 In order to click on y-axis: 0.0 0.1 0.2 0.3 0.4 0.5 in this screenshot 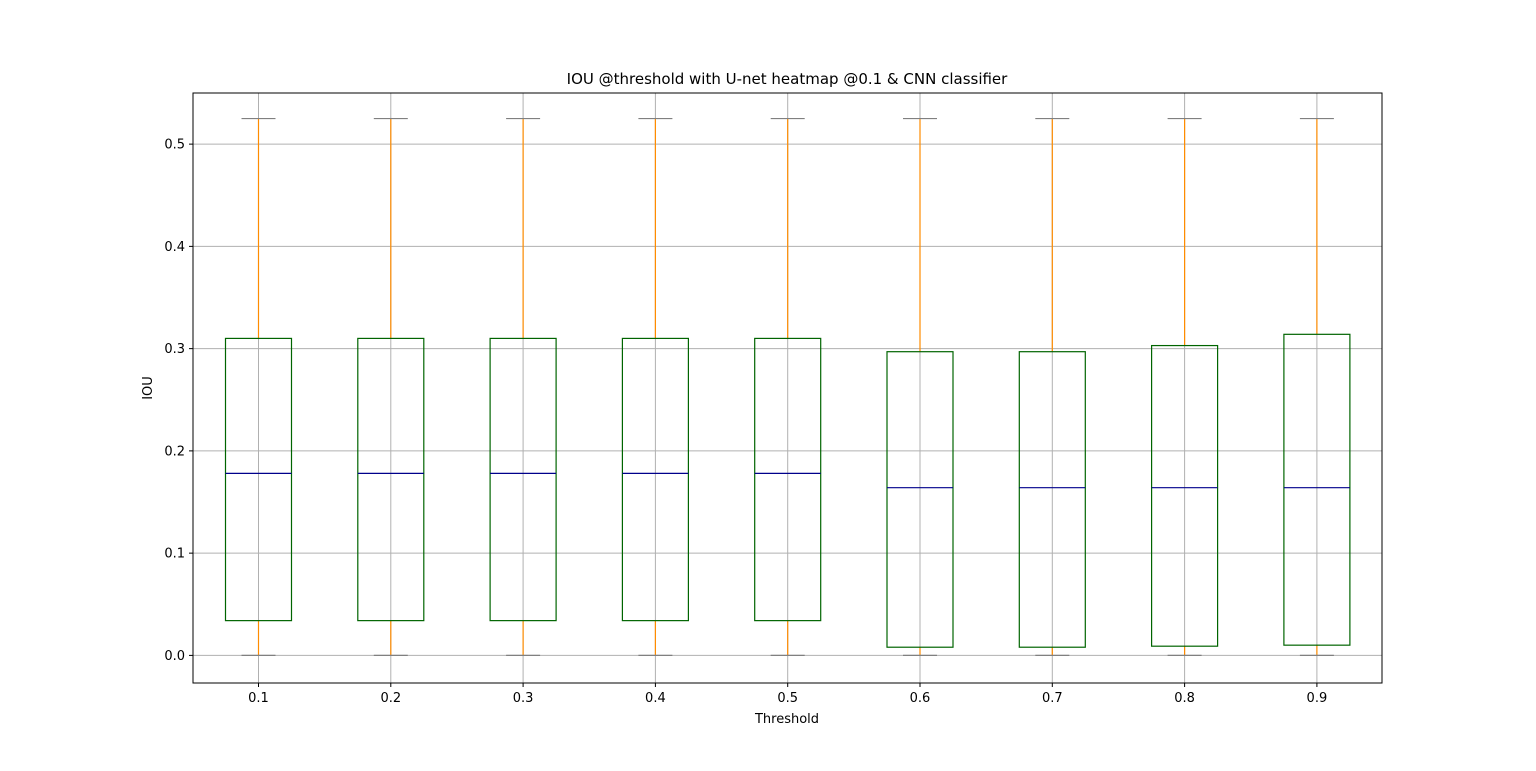, I will do `click(178, 401)`.